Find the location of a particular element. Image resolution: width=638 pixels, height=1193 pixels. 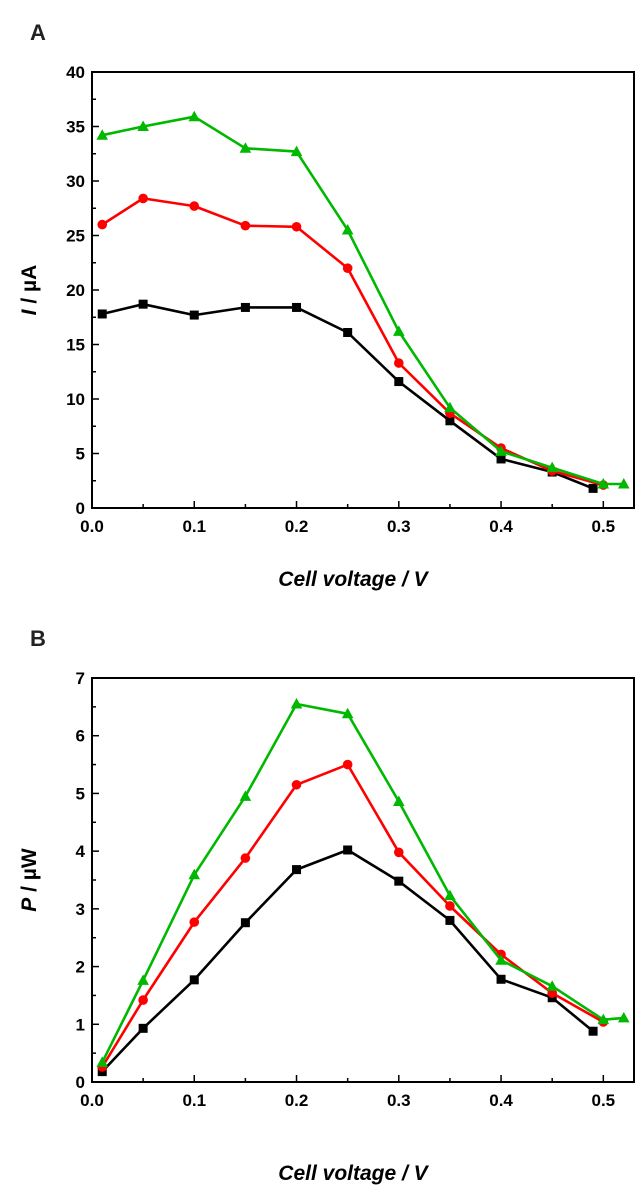

y-tick-label: 7 is located at coordinates (80, 678).